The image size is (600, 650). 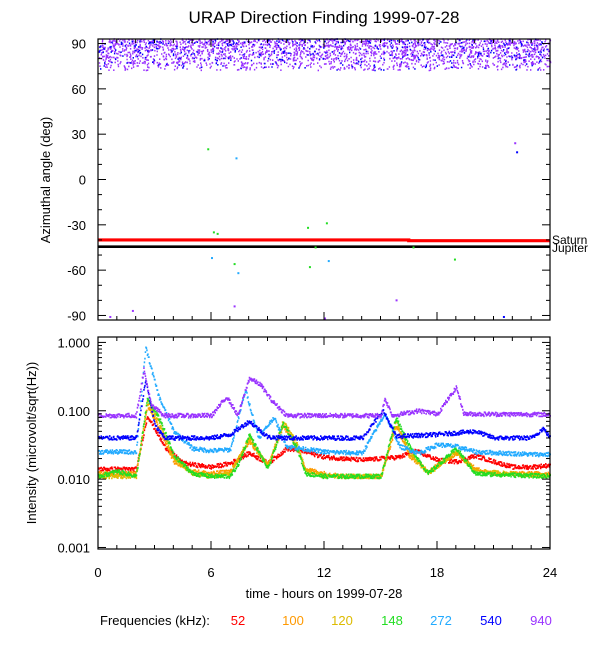 What do you see at coordinates (324, 17) in the screenshot?
I see `chart-title: URAP Direction Finding 1999-07-28` at bounding box center [324, 17].